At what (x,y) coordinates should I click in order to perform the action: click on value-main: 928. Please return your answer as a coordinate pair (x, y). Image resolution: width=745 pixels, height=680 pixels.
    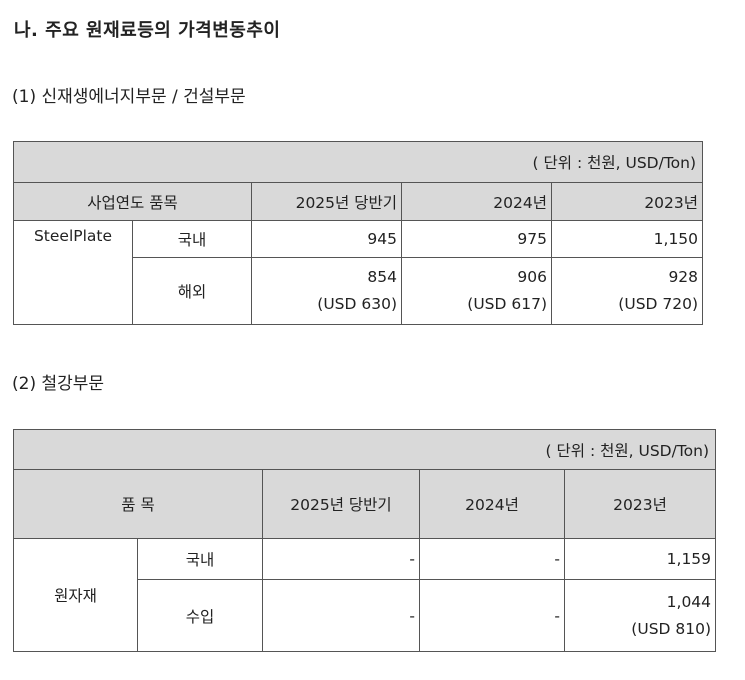
    Looking at the image, I should click on (683, 277).